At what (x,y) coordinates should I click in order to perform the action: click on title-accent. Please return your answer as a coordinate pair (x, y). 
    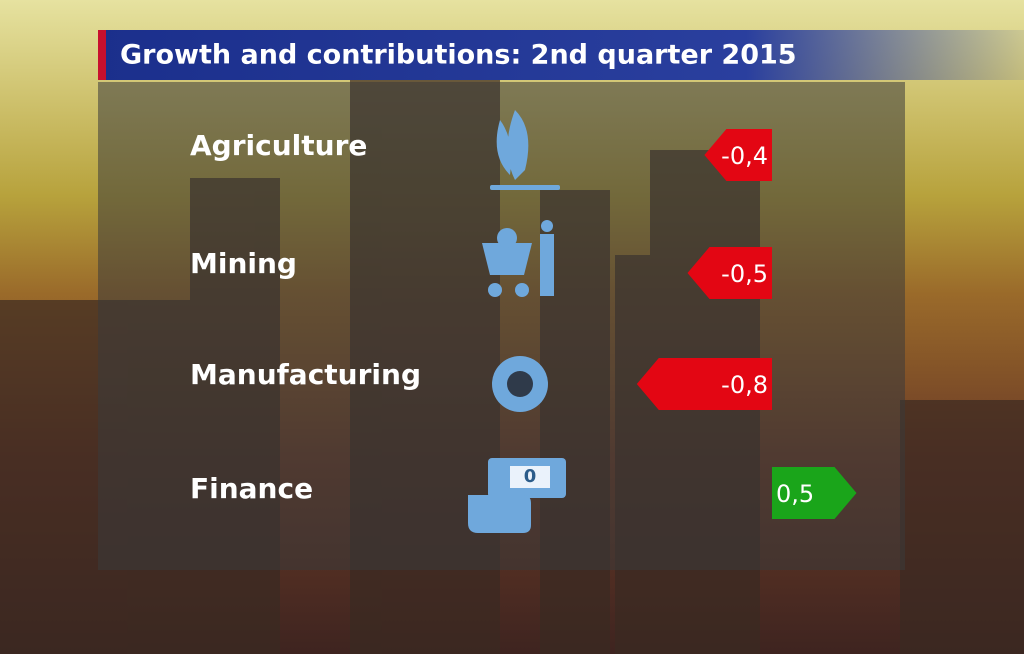
    Looking at the image, I should click on (102, 55).